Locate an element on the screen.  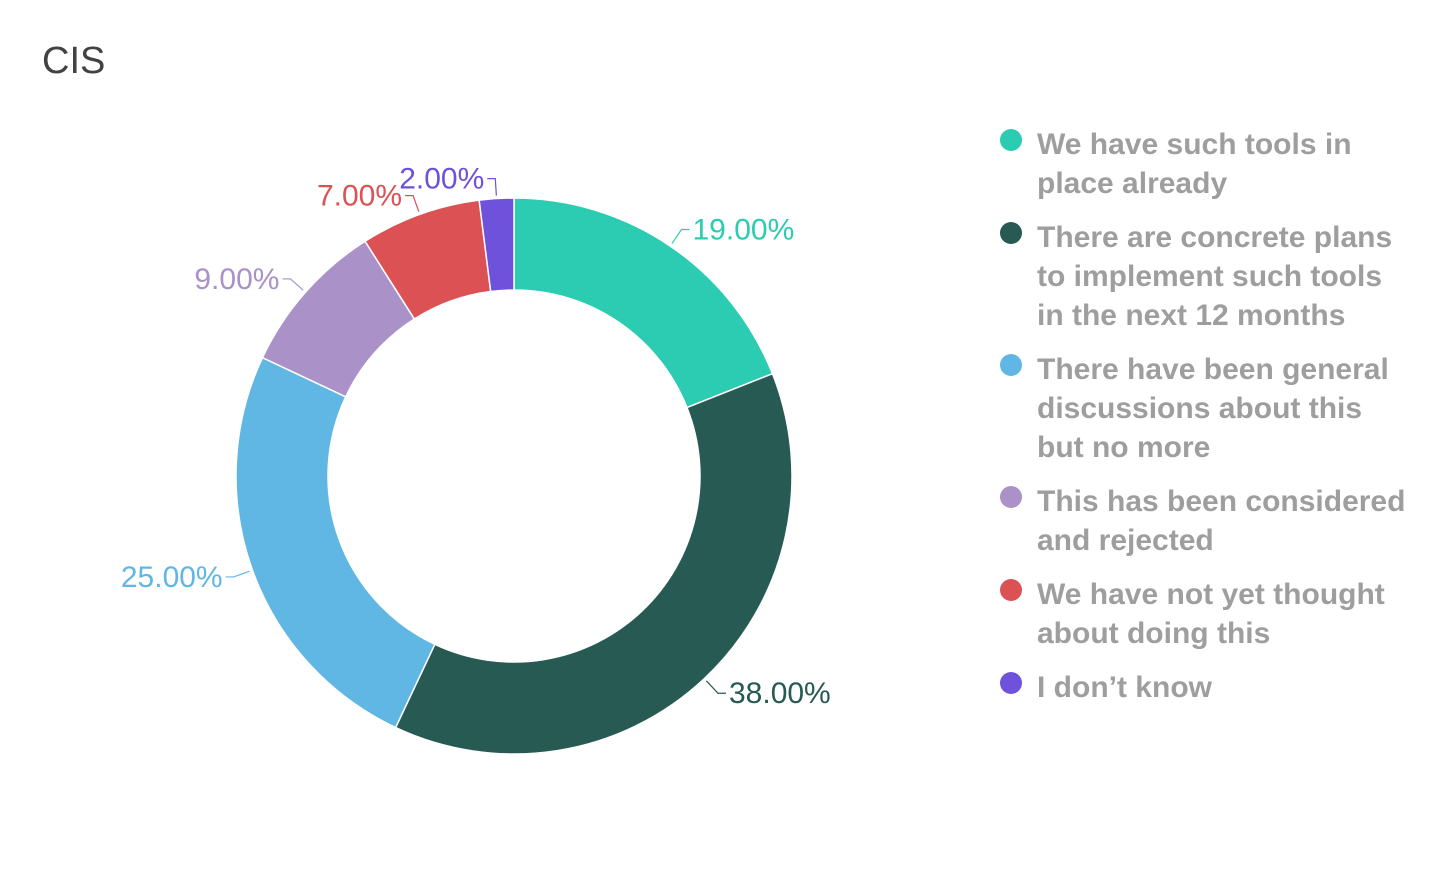
data-label: 25.00% is located at coordinates (172, 577).